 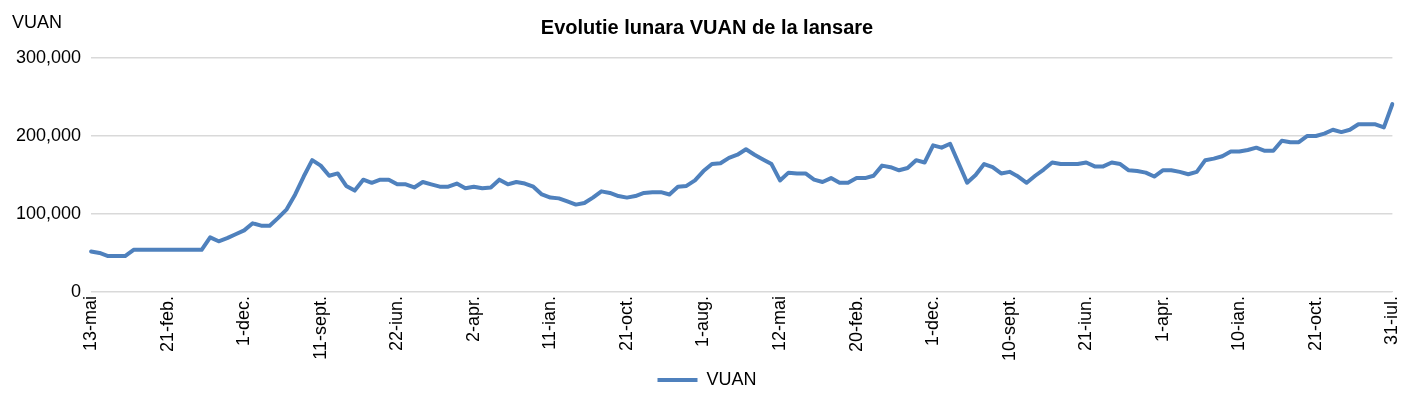 What do you see at coordinates (76, 290) in the screenshot?
I see `y-tick-label: 0` at bounding box center [76, 290].